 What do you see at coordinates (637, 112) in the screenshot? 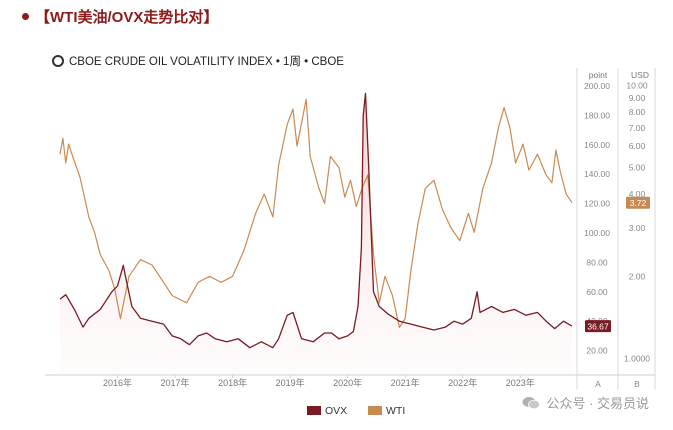
I see `axis-b-tick: 8.00` at bounding box center [637, 112].